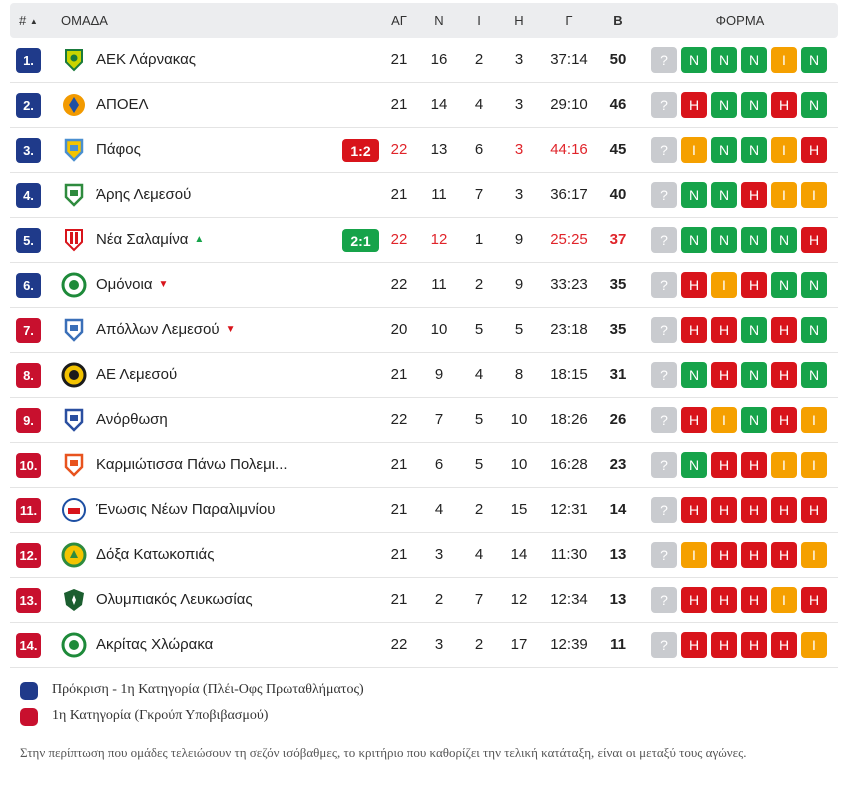  I want to click on team-name-link: Ανόρθωση, so click(132, 419).